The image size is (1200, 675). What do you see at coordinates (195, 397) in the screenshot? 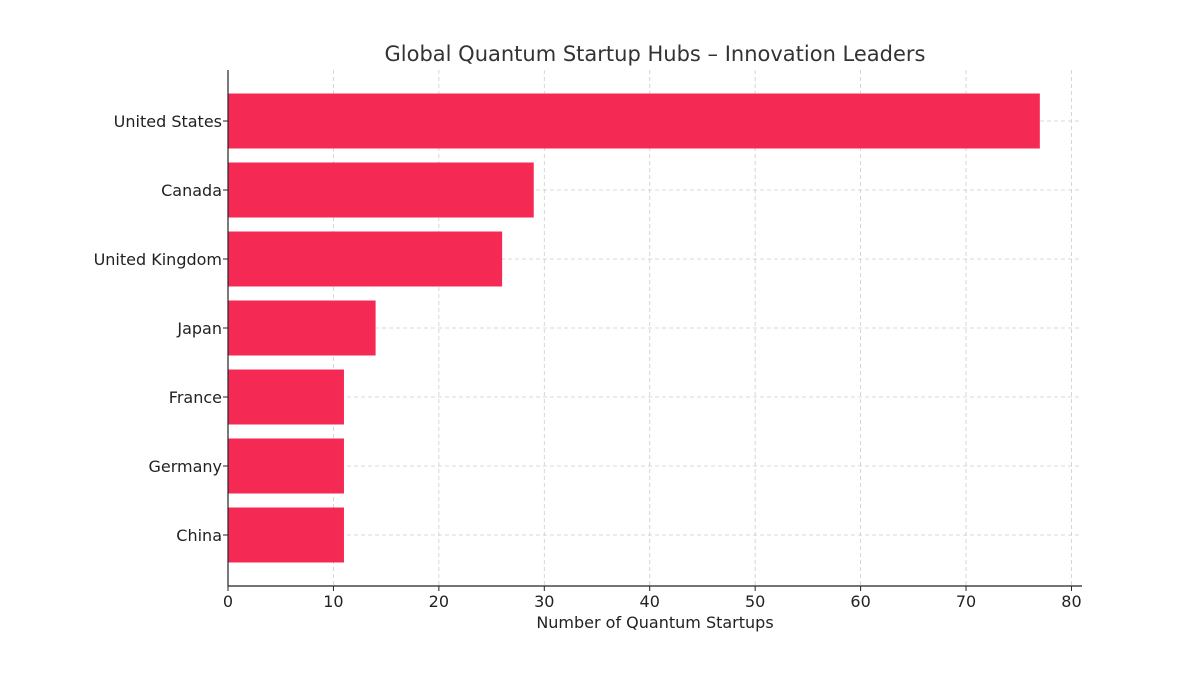
I see `y-tick-label: France` at bounding box center [195, 397].